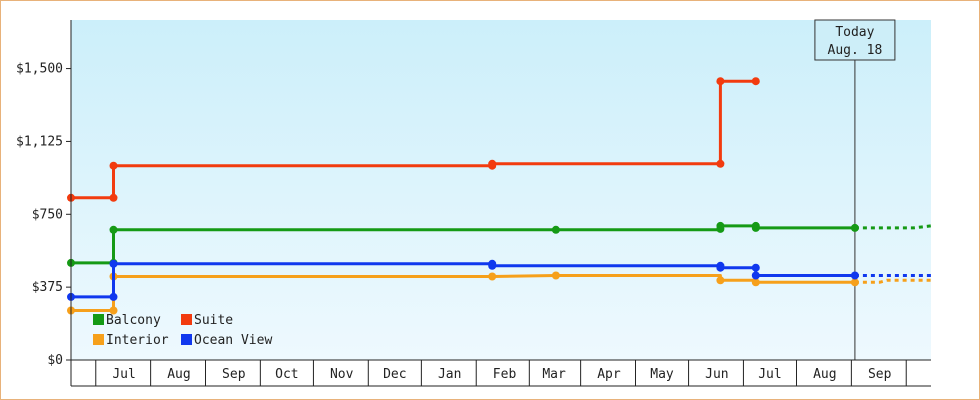  I want to click on x-tick-label: Jan, so click(449, 374).